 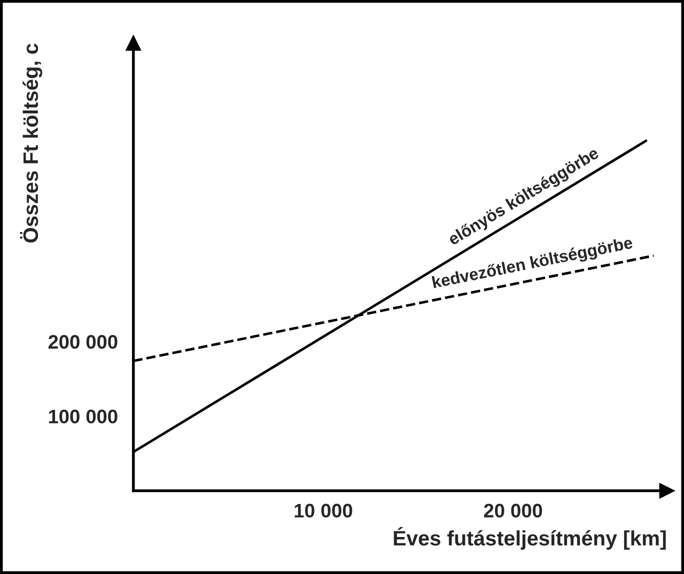 What do you see at coordinates (530, 538) in the screenshot?
I see `x-axis-title: Éves futásteljesítmény [km]` at bounding box center [530, 538].